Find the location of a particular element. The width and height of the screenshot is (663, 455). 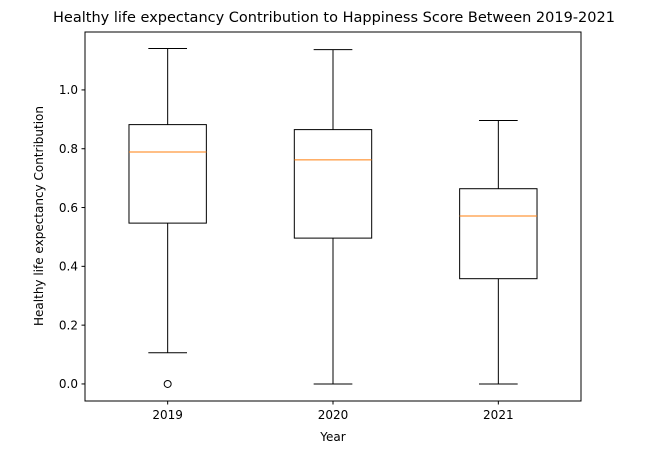

box-2020 is located at coordinates (333, 217).